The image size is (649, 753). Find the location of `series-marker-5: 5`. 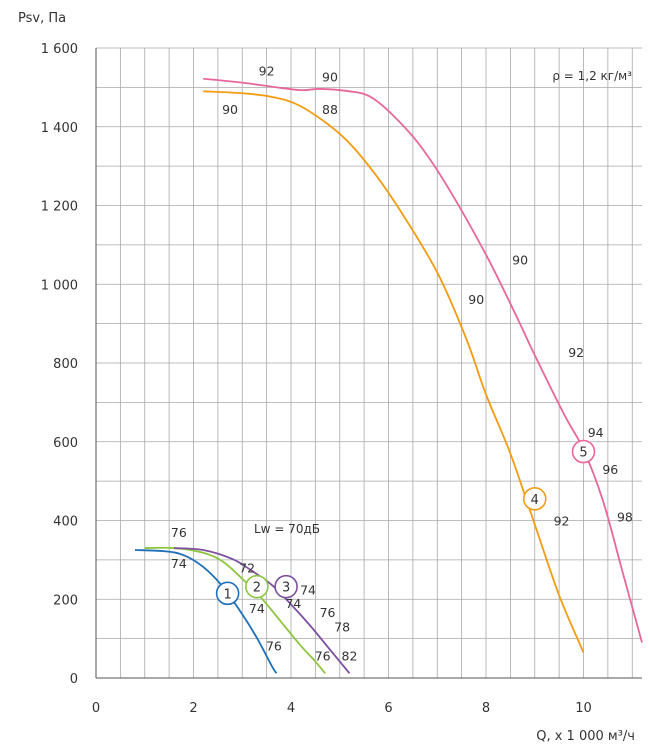

series-marker-5: 5 is located at coordinates (583, 451).